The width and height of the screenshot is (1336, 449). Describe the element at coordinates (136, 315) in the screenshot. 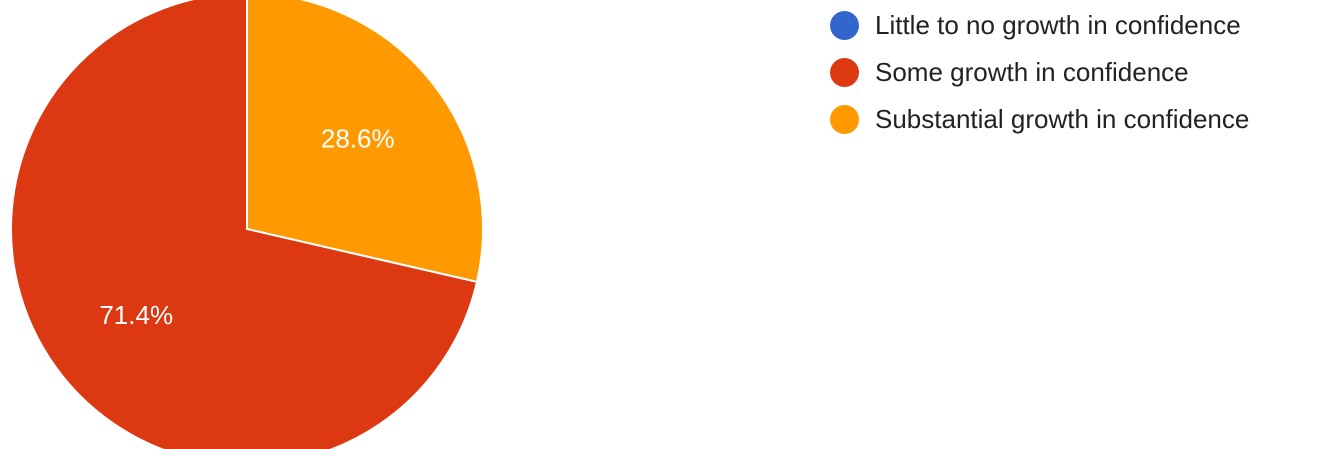

I see `slice-label-some-growth: 71.4%` at that location.